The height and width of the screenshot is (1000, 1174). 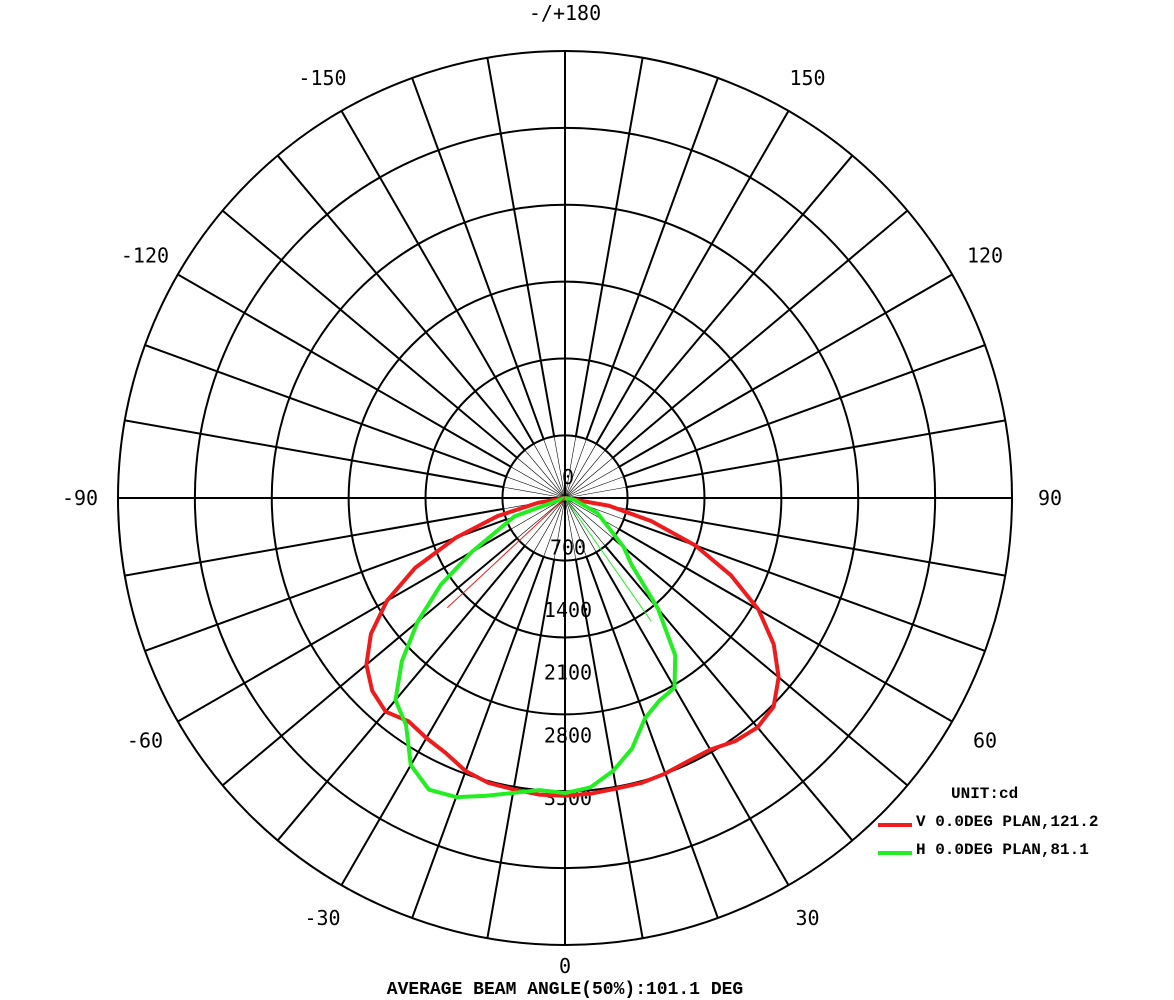 I want to click on angle-label: -30, so click(x=322, y=918).